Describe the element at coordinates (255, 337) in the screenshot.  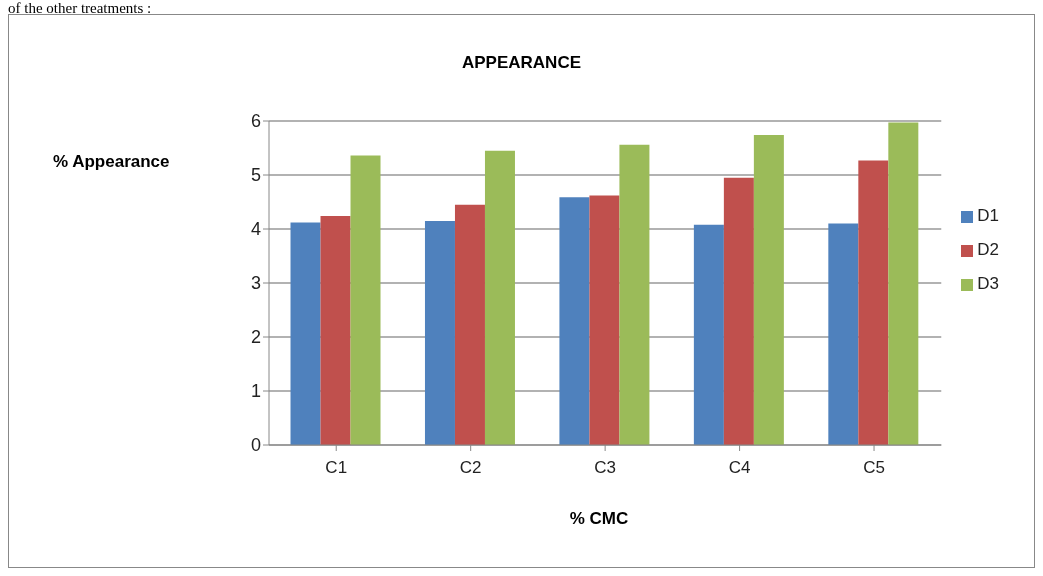
I see `y-tick-label: 2` at that location.